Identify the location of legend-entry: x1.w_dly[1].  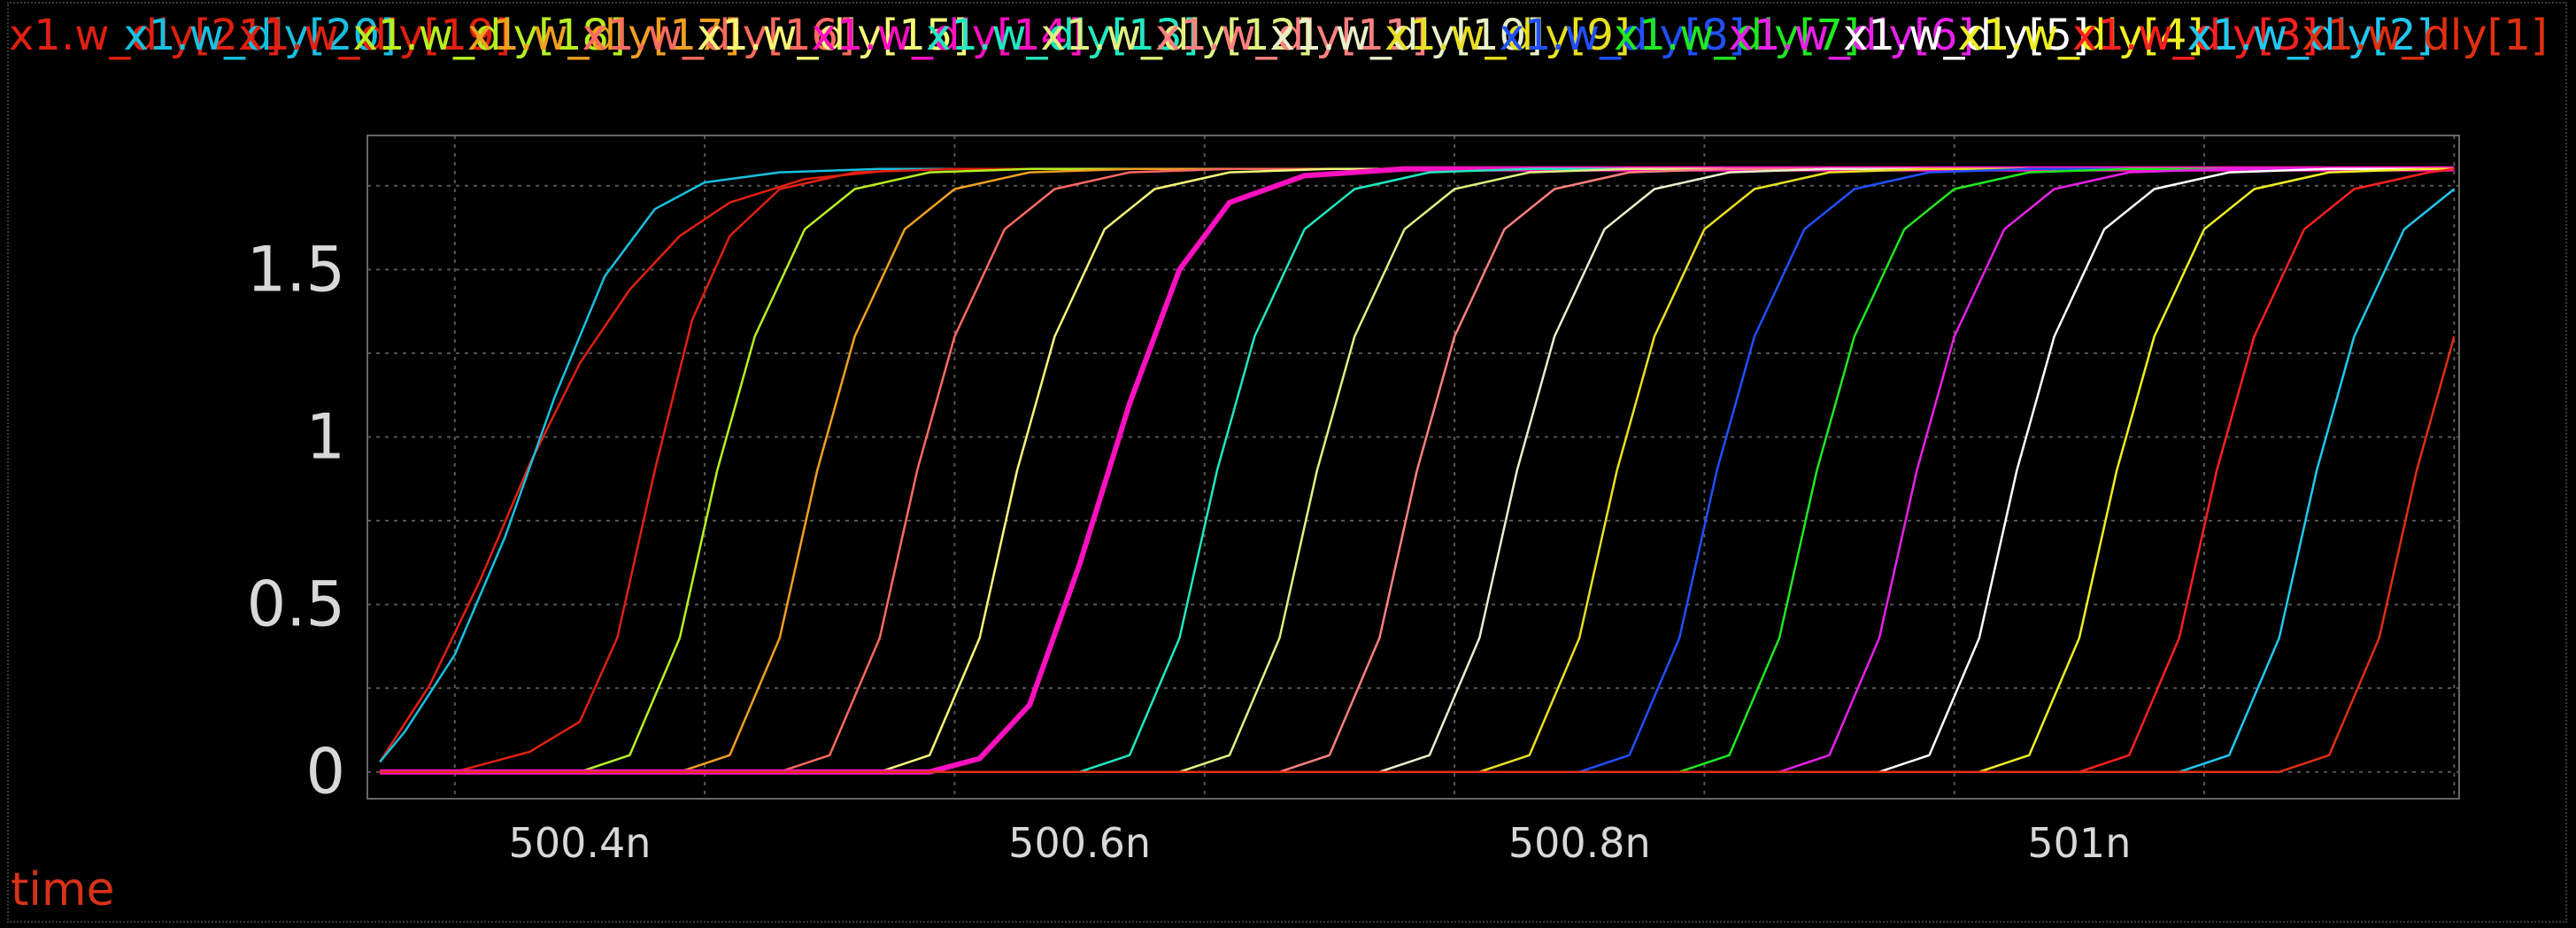
(2425, 36).